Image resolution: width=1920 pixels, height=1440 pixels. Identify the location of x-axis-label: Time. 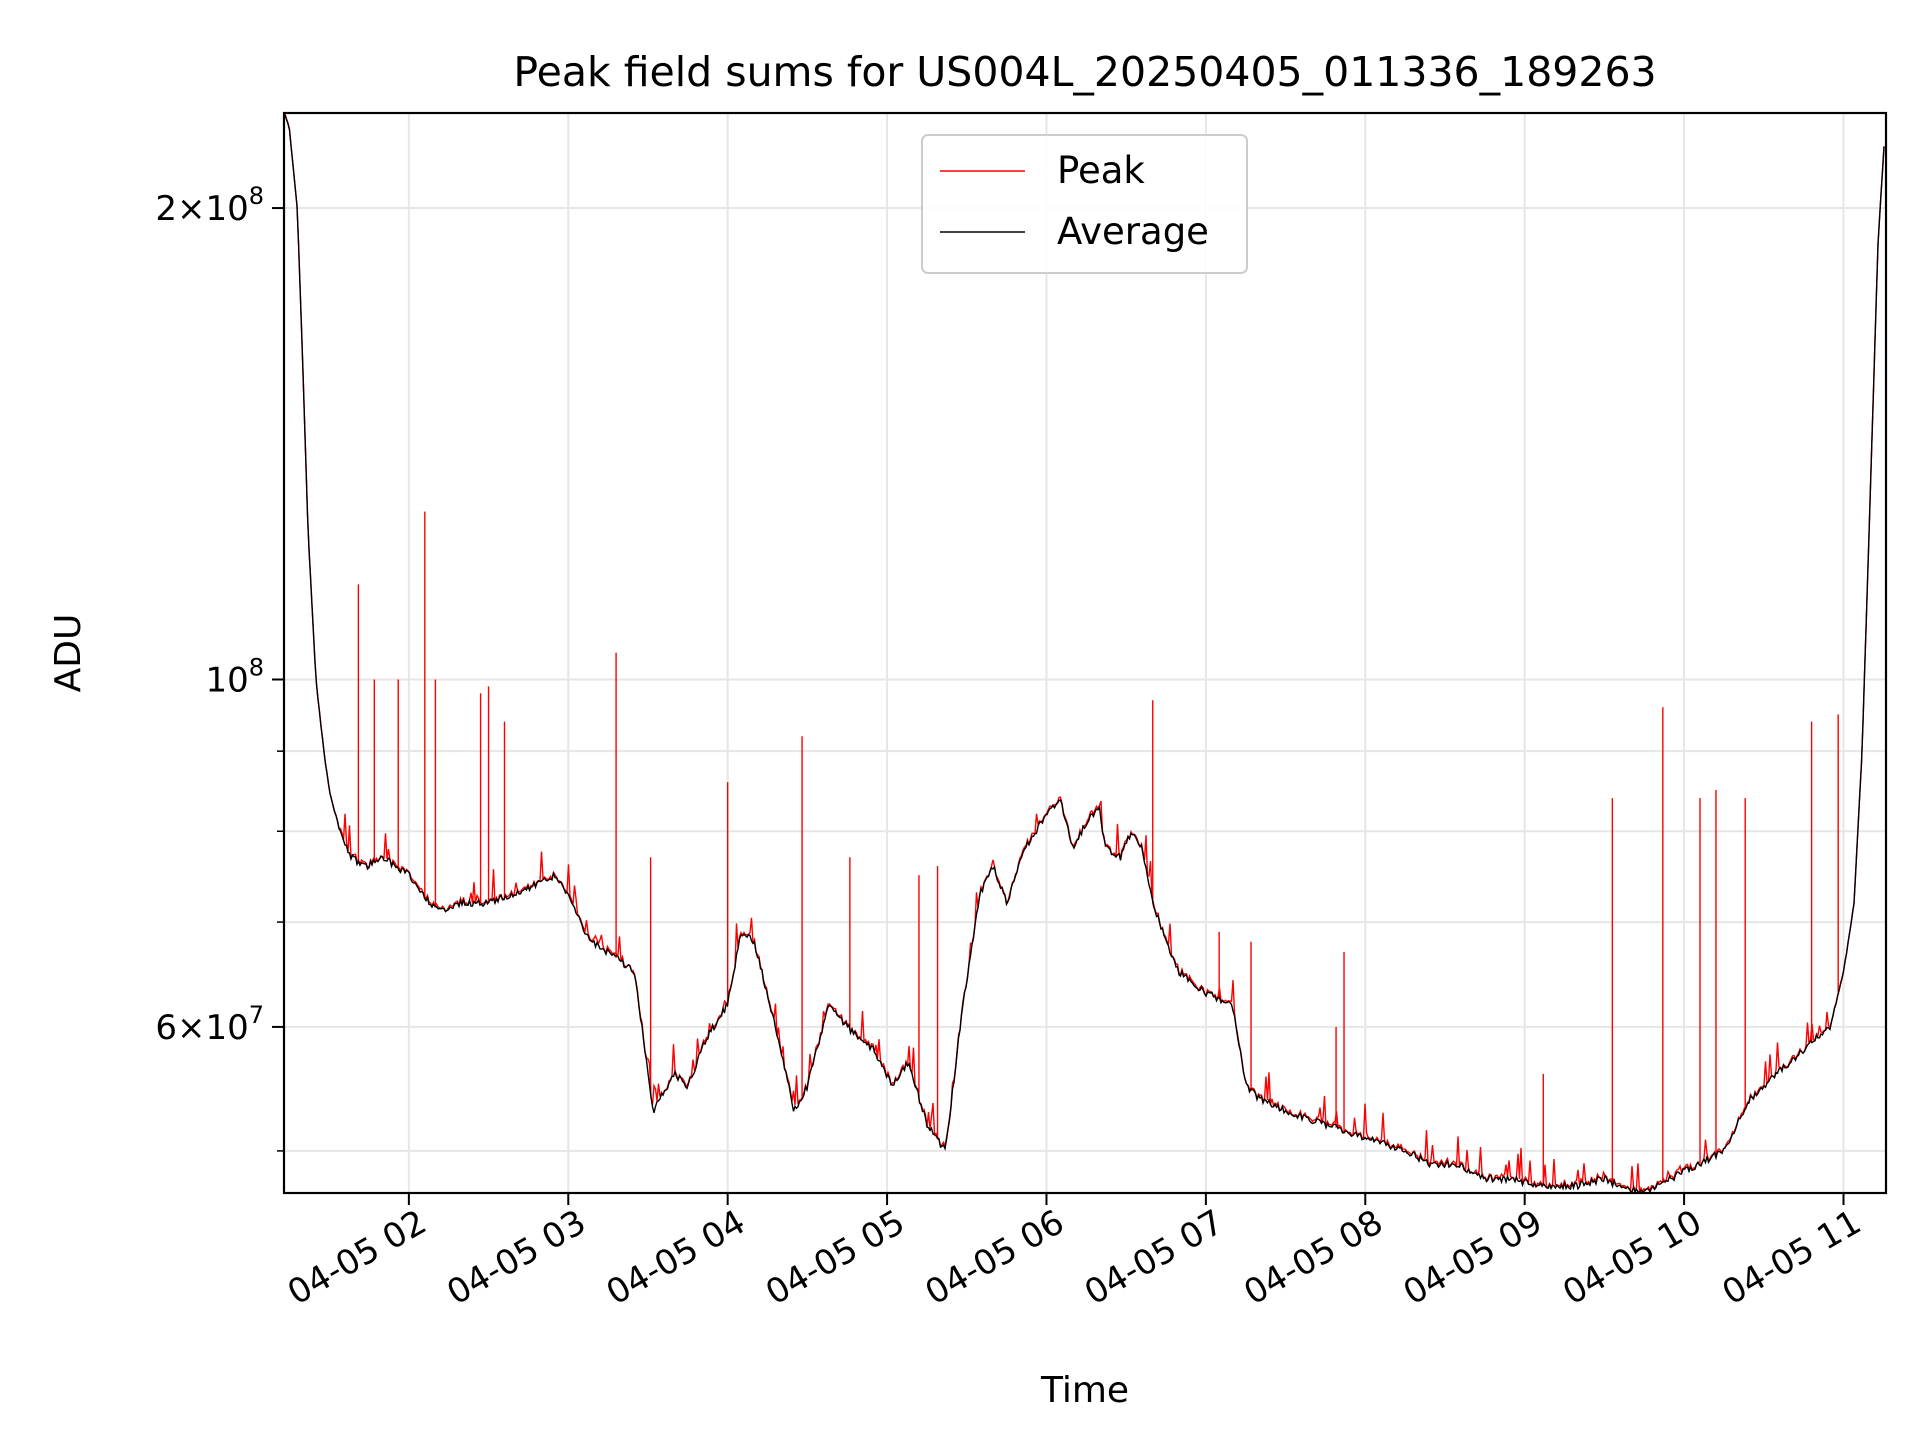
(1084, 1390).